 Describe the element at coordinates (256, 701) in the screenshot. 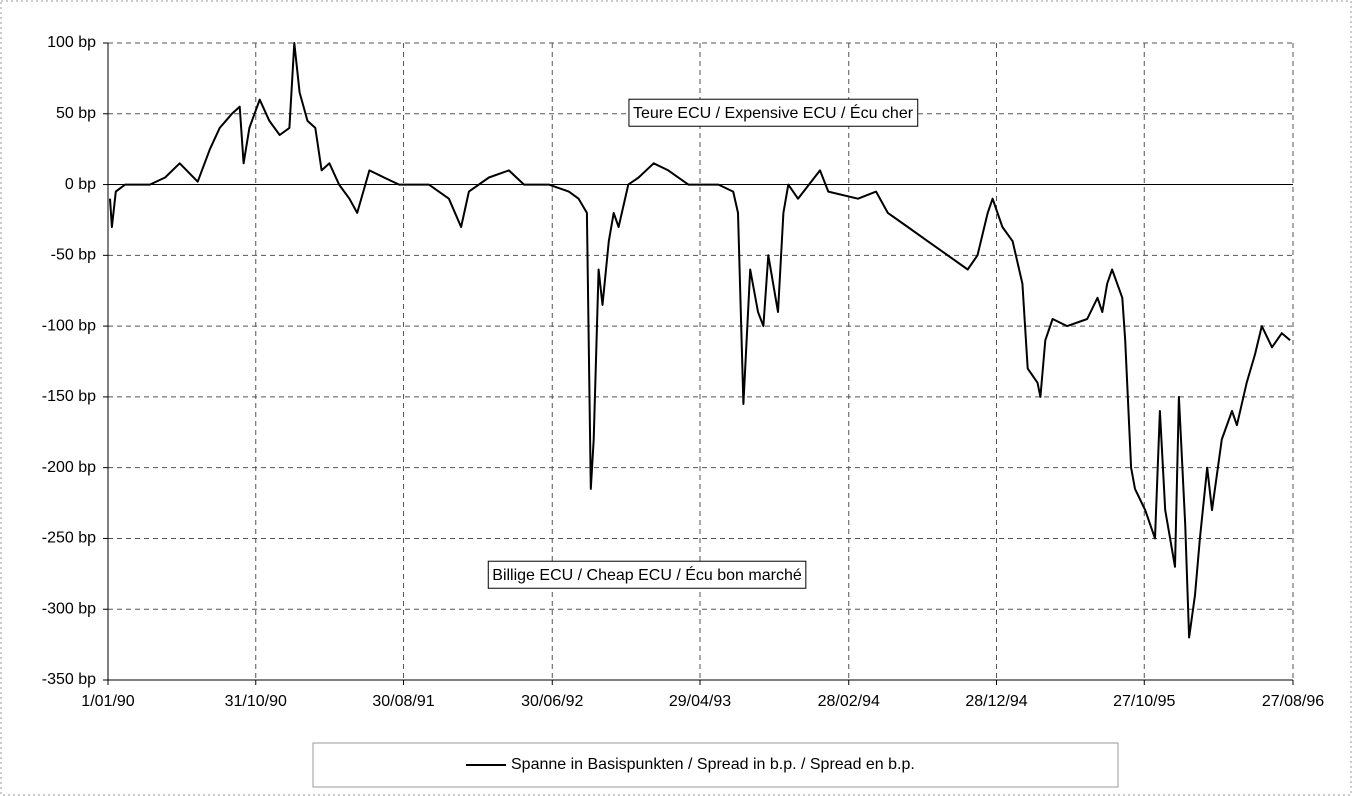

I see `x-tick-label: 31/10/90` at that location.